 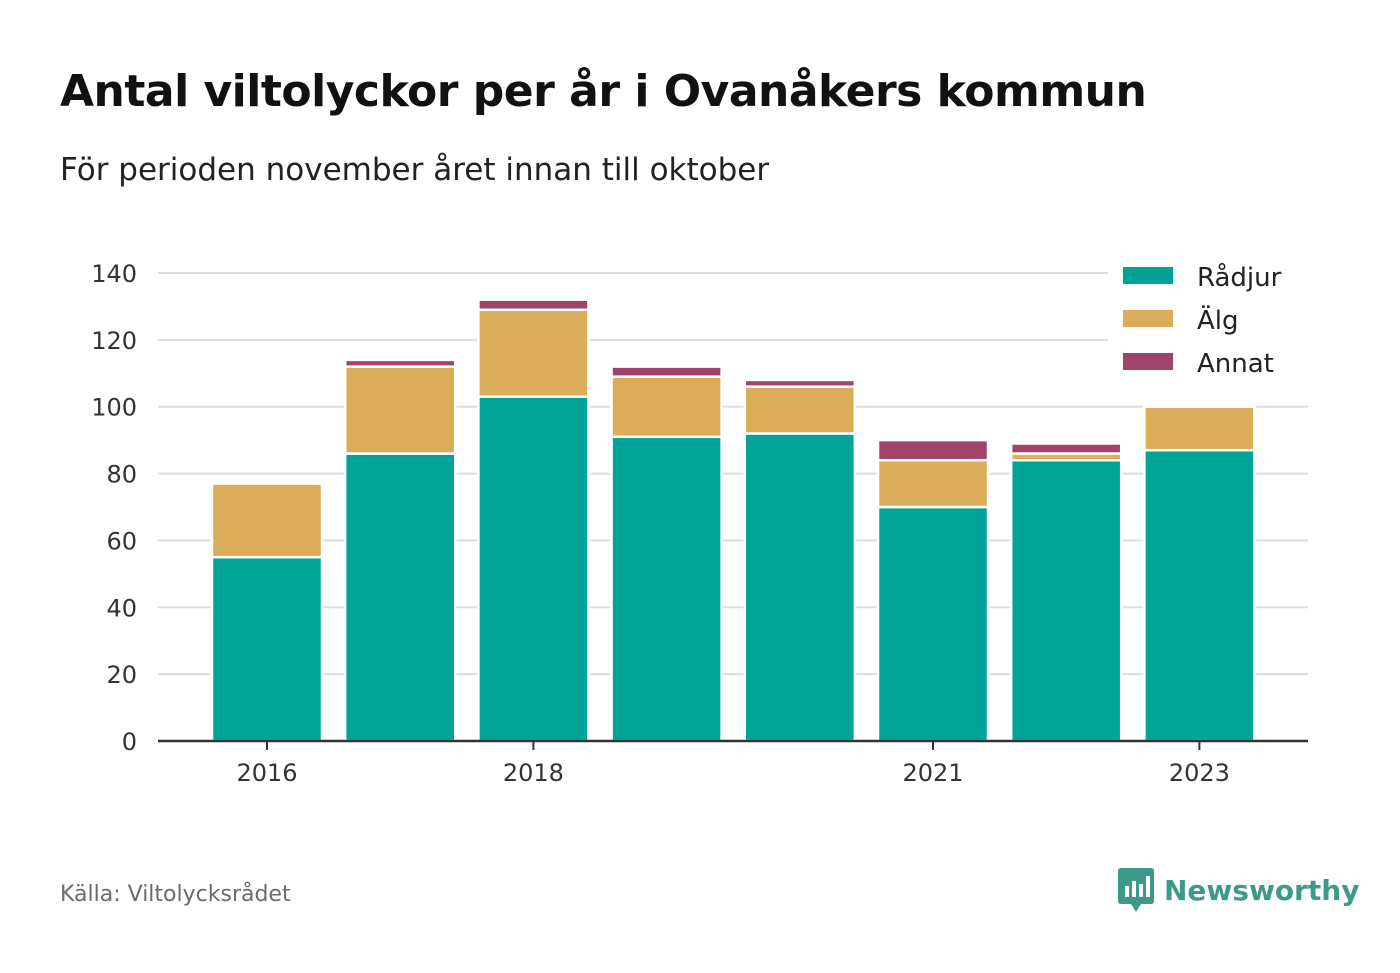 What do you see at coordinates (1199, 773) in the screenshot?
I see `x-tick-label: 2023` at bounding box center [1199, 773].